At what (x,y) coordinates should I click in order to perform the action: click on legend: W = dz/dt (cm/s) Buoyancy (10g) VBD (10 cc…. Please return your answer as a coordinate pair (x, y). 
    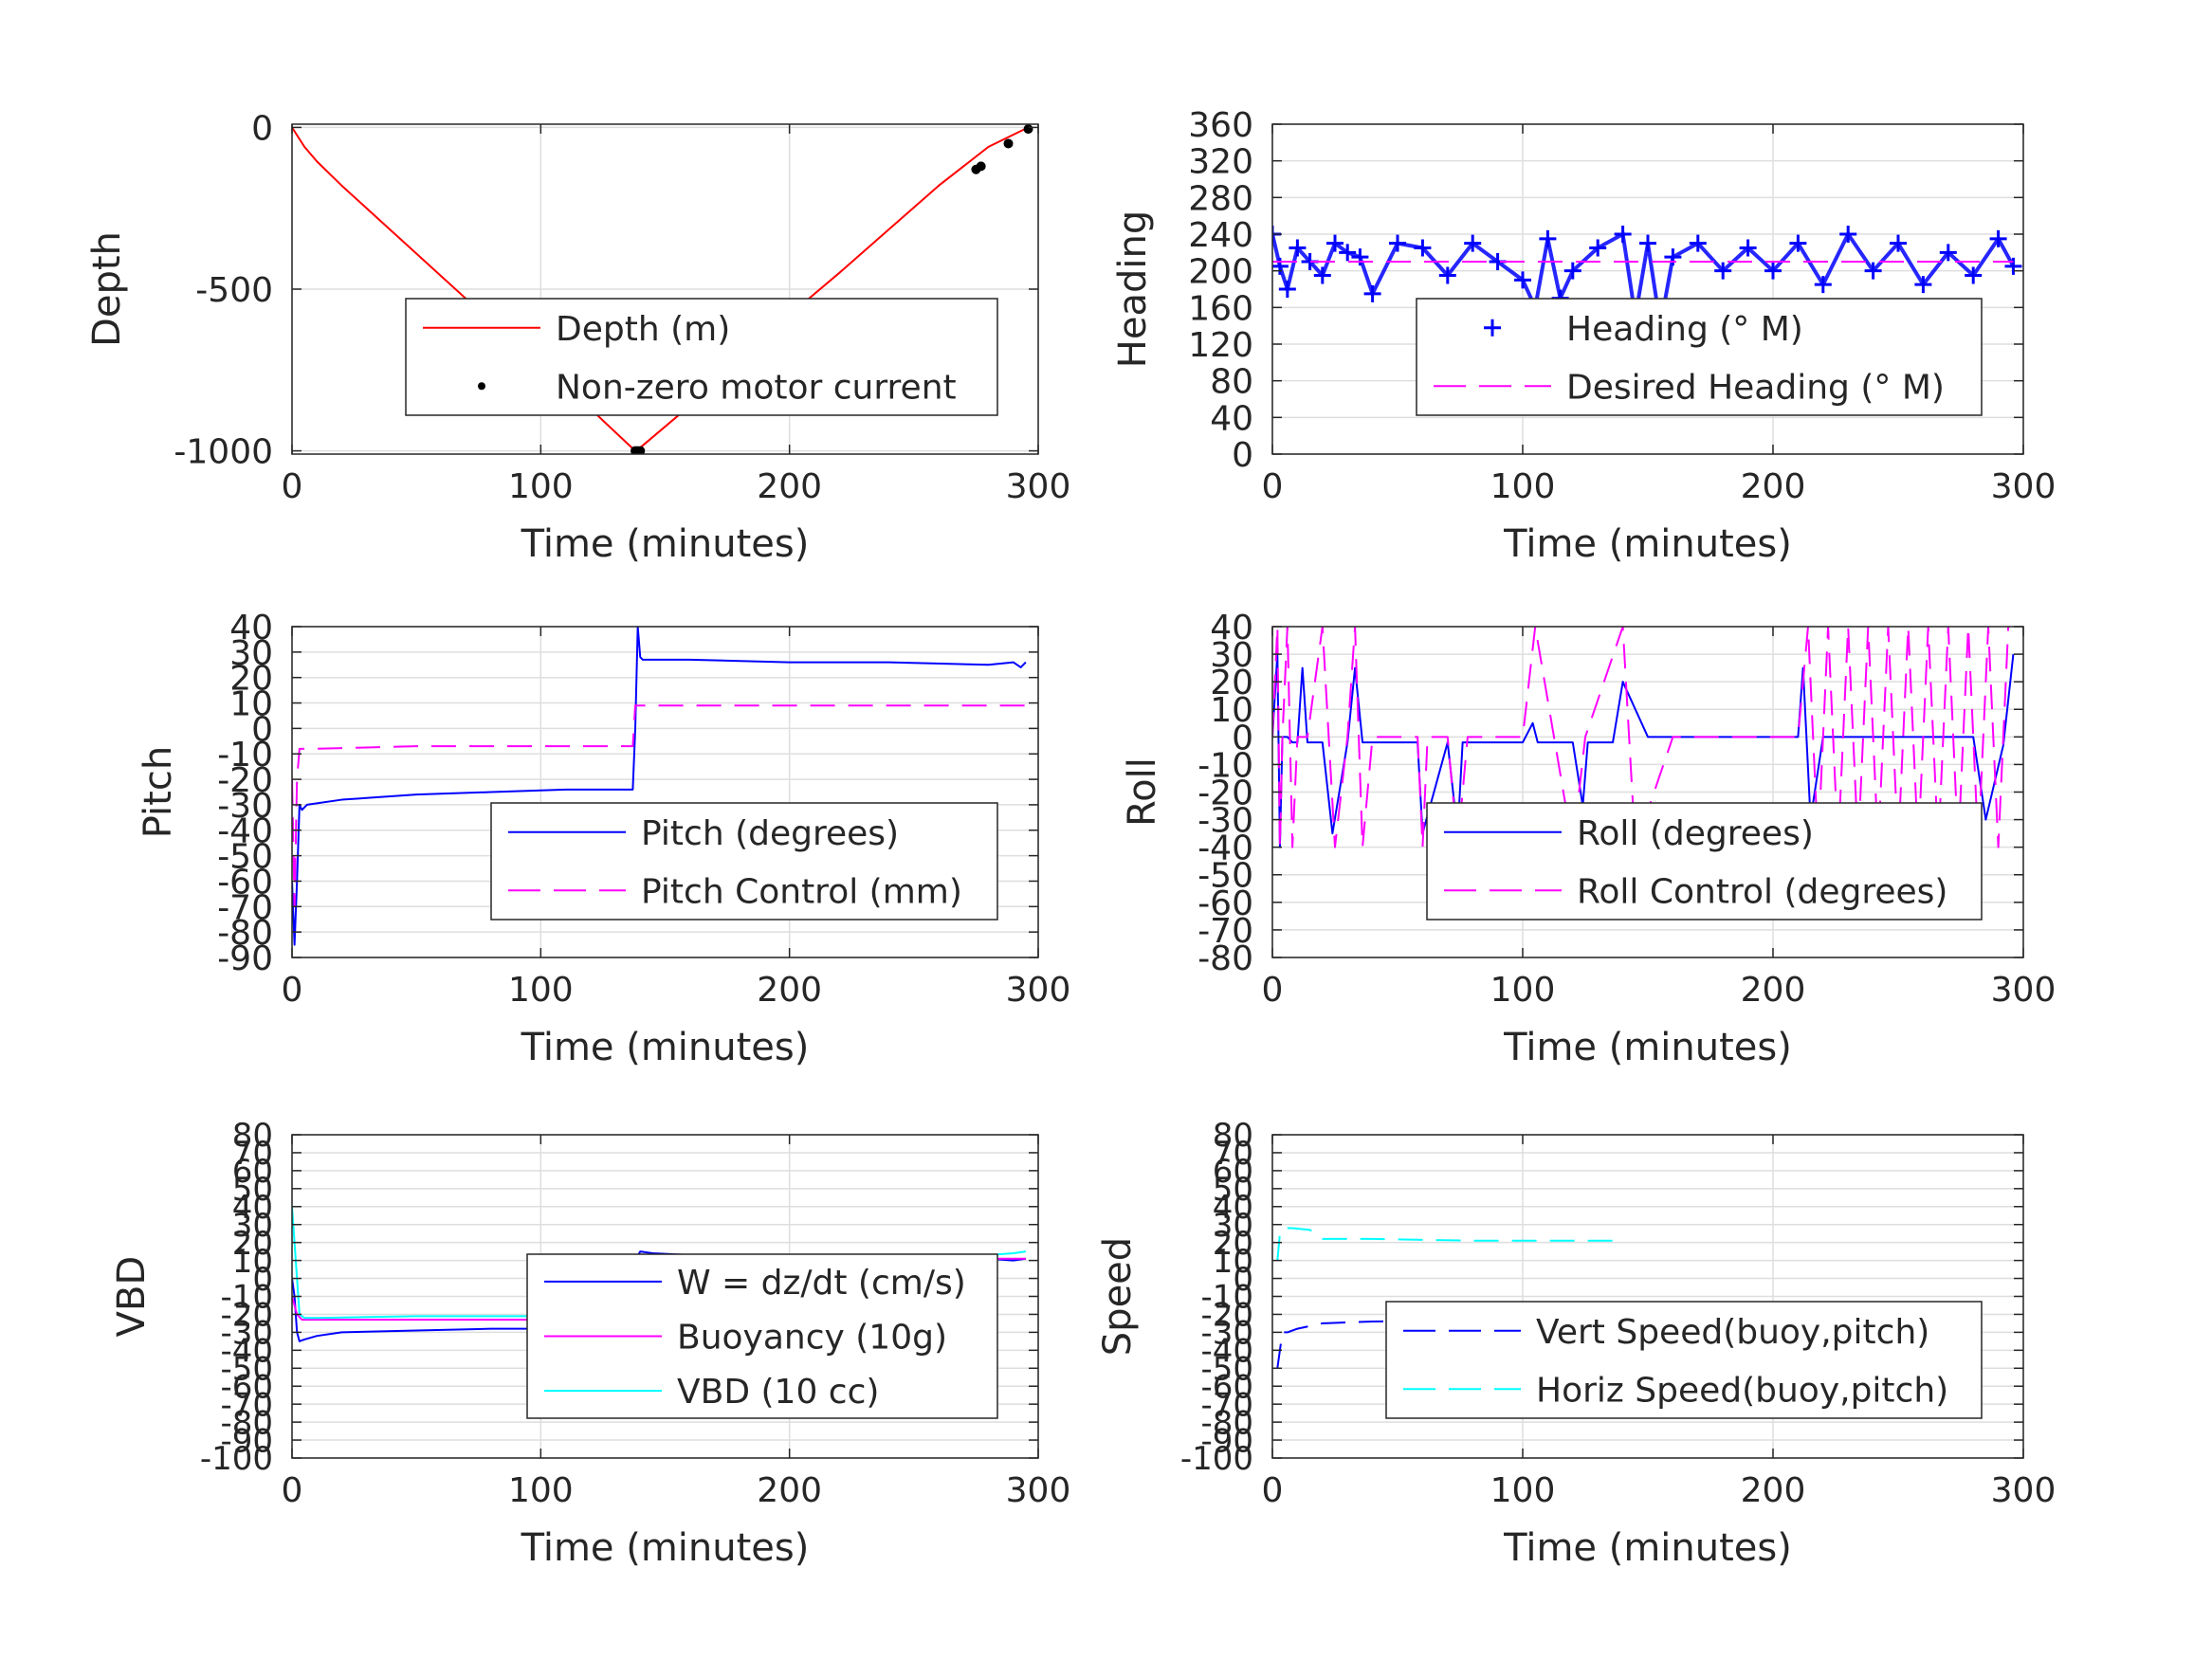
    Looking at the image, I should click on (762, 1336).